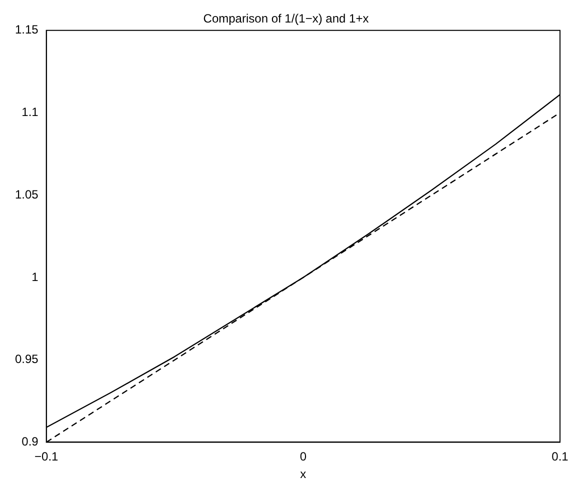 The width and height of the screenshot is (582, 490). Describe the element at coordinates (35, 277) in the screenshot. I see `y-tick-label: 1` at that location.